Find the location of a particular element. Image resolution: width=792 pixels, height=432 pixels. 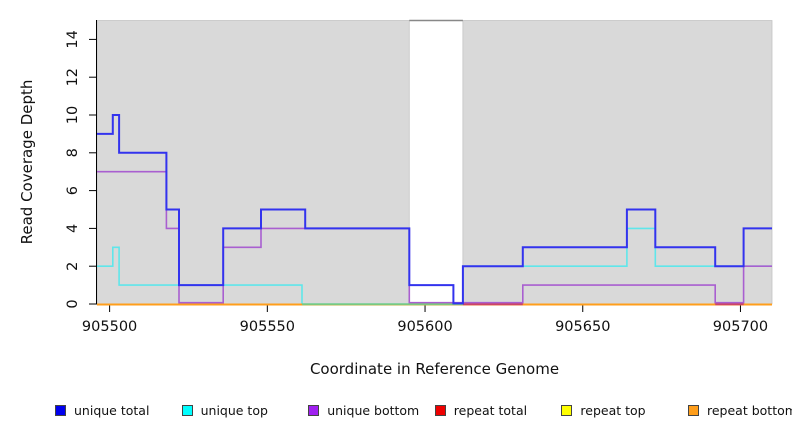

x-tick-label: 905550 is located at coordinates (267, 327).